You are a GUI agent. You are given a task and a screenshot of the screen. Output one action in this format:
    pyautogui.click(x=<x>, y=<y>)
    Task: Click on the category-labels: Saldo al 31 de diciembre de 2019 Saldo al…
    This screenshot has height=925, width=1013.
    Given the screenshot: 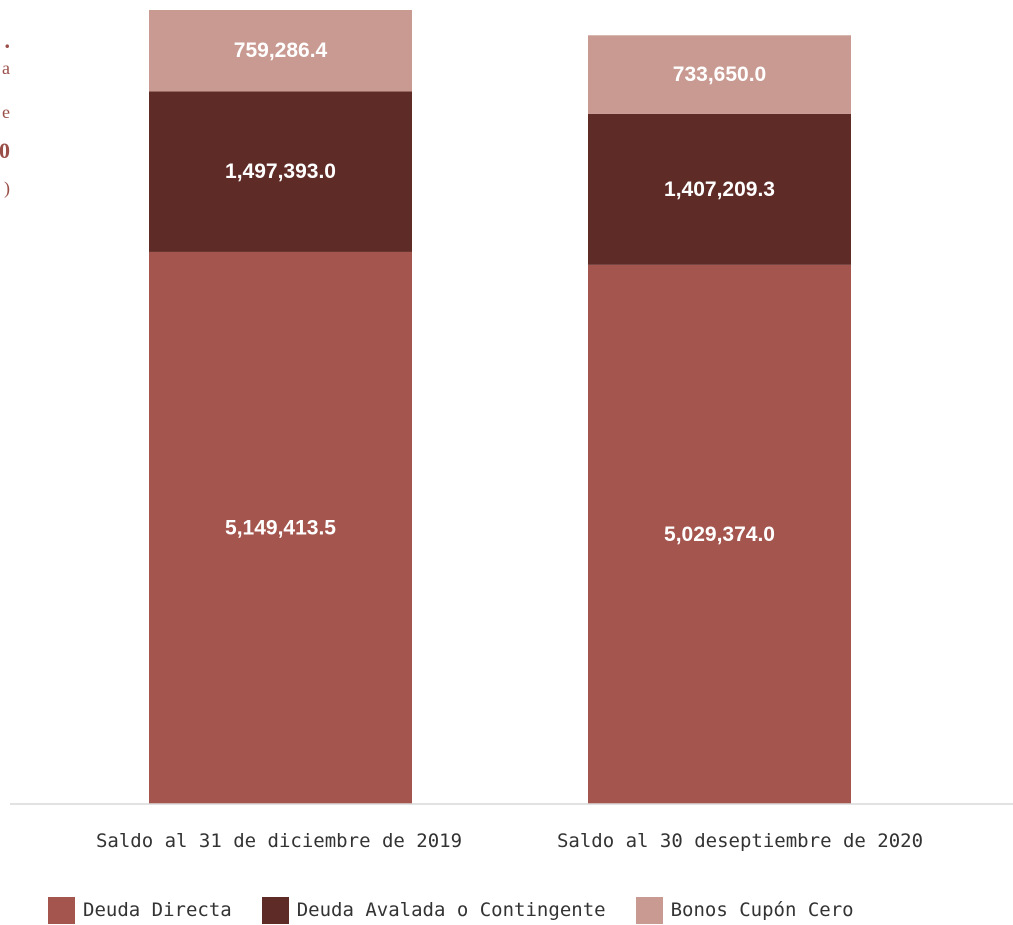 What is the action you would take?
    pyautogui.click(x=509, y=841)
    